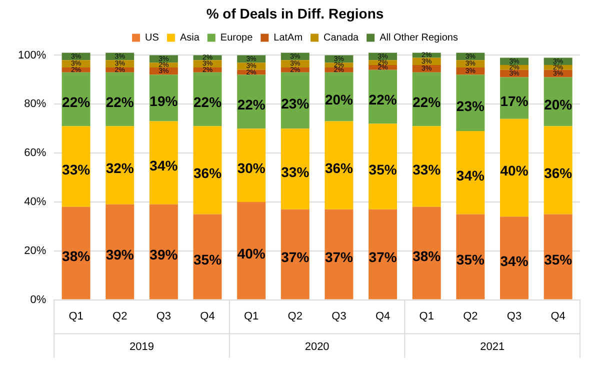 The image size is (600, 381). I want to click on y-tick-label: 100%, so click(32, 55).